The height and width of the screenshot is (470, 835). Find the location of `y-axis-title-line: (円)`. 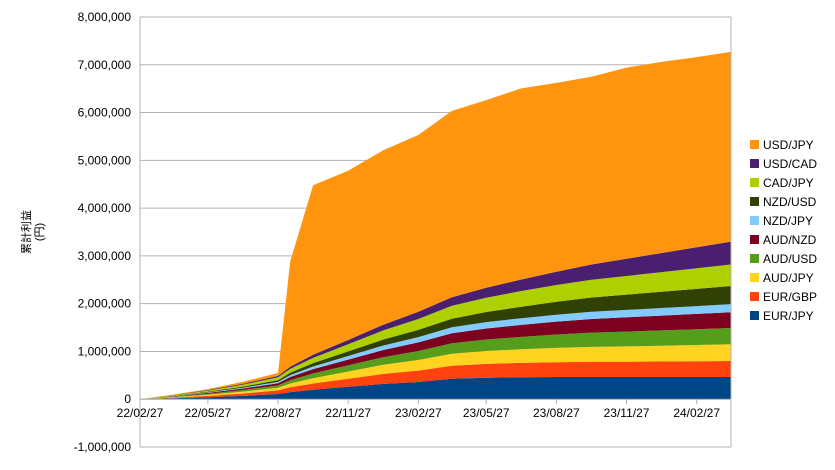

y-axis-title-line: (円) is located at coordinates (40, 232).